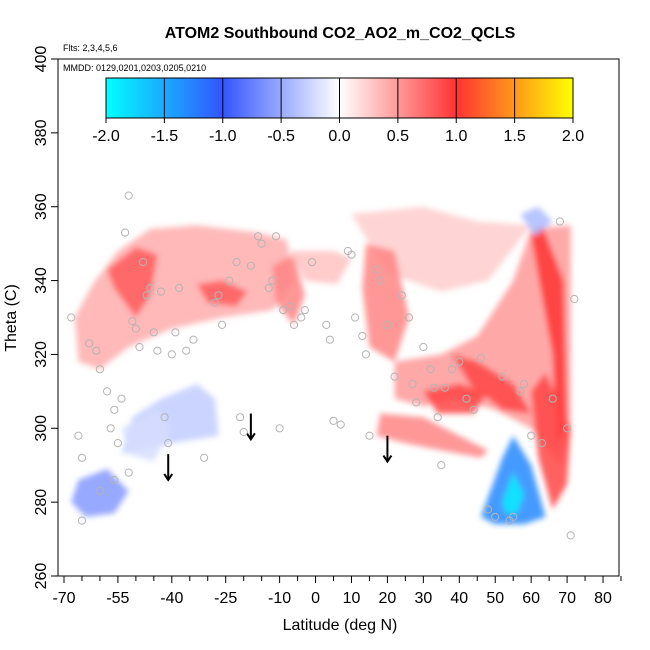  What do you see at coordinates (41, 502) in the screenshot?
I see `y-tick-label: 280` at bounding box center [41, 502].